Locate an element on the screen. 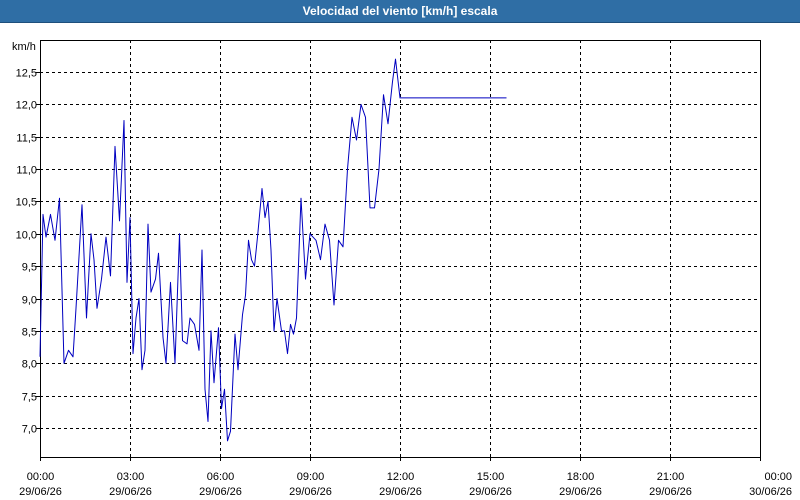 Image resolution: width=800 pixels, height=500 pixels. y-tick-label: 11,5 is located at coordinates (26, 139).